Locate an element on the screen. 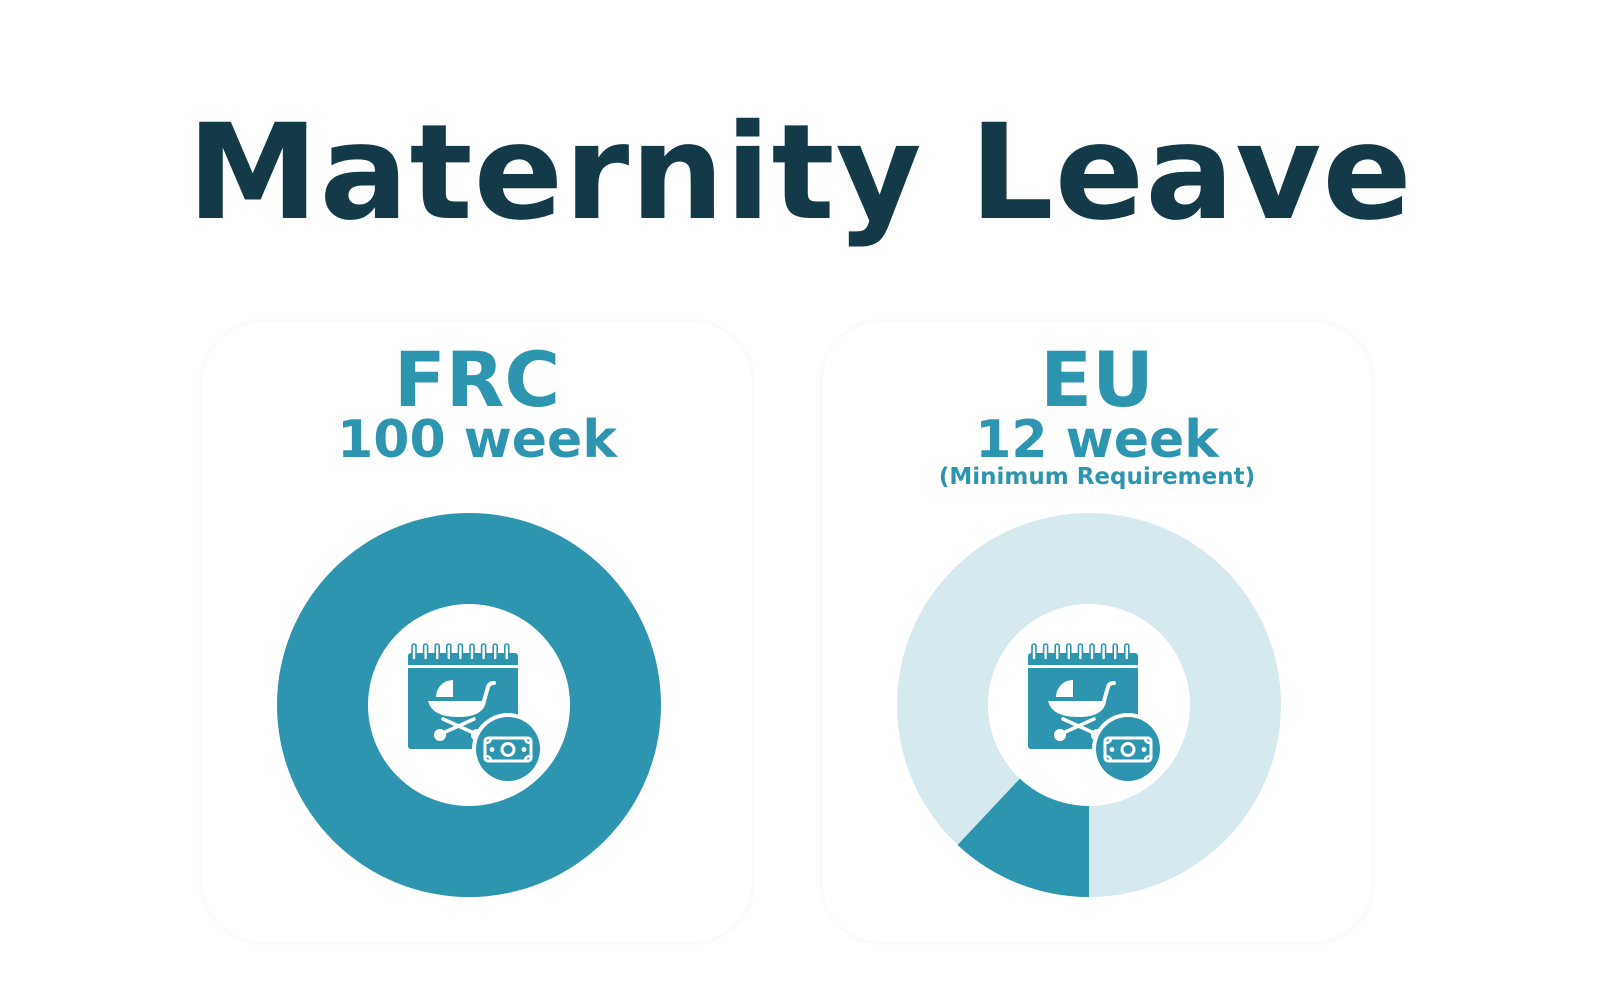 The image size is (1600, 1003). page-title: Maternity Leave is located at coordinates (800, 173).